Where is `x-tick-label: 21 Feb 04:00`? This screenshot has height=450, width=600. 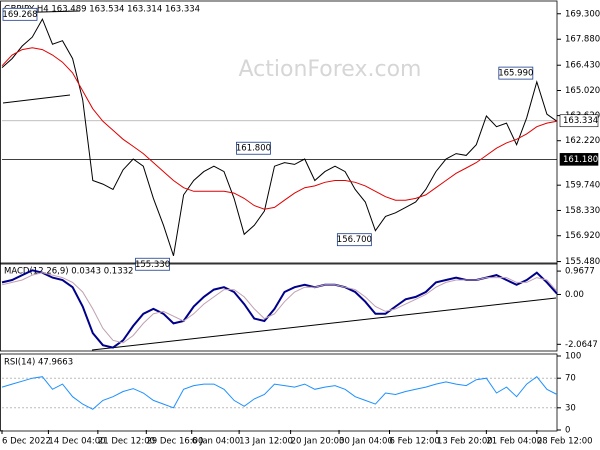
x-tick-label: 21 Feb 04:00 is located at coordinates (514, 442).